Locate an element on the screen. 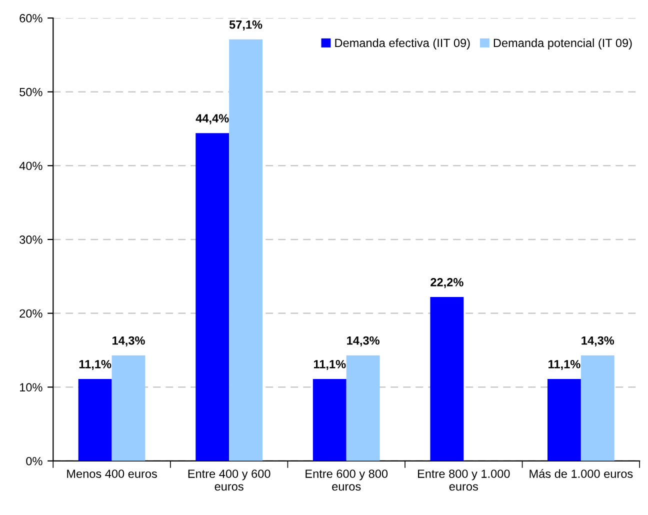 The width and height of the screenshot is (648, 515). data-label: 44,4% is located at coordinates (212, 119).